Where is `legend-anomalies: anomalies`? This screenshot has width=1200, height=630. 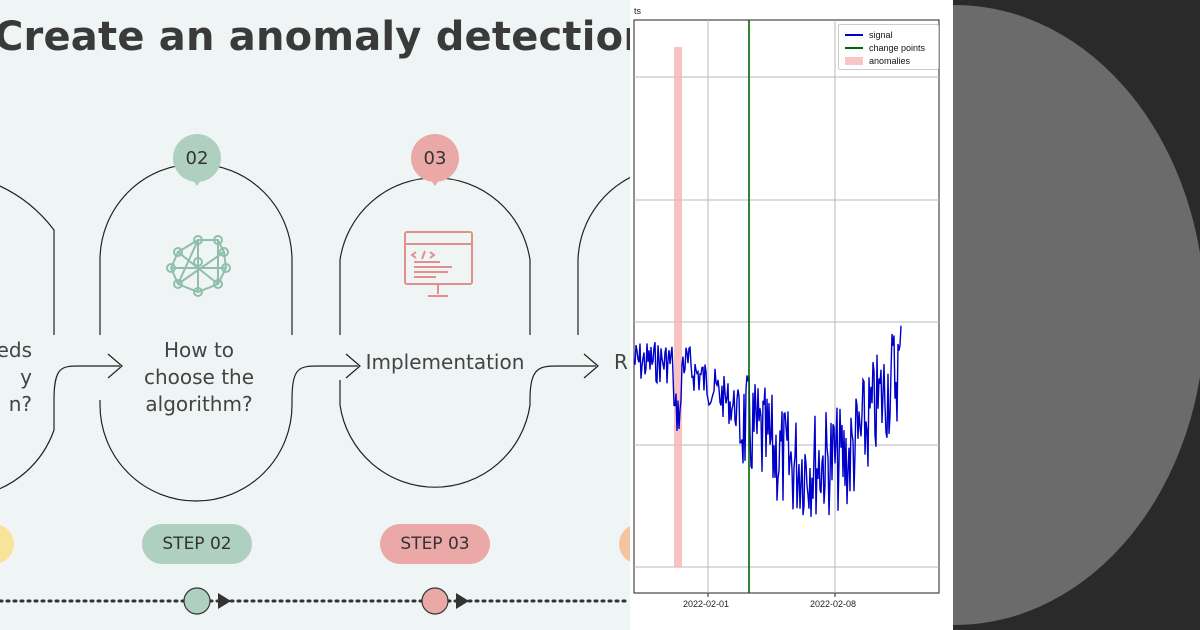 legend-anomalies: anomalies is located at coordinates (890, 61).